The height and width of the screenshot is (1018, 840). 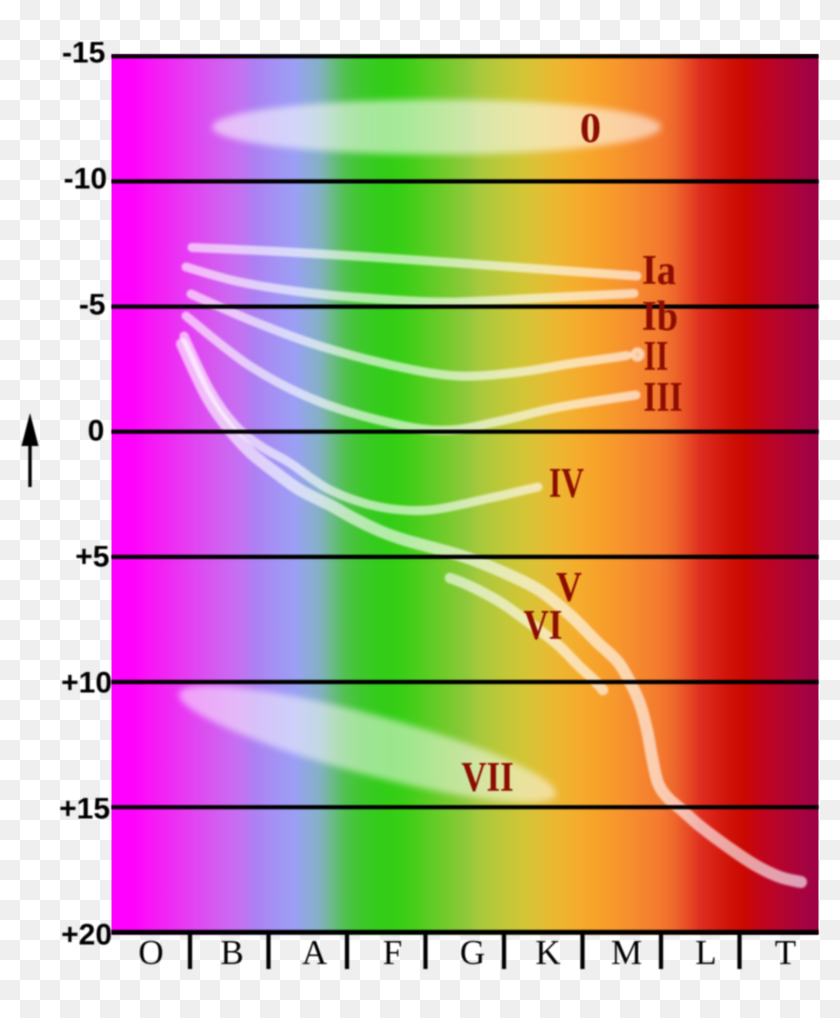 What do you see at coordinates (656, 357) in the screenshot?
I see `svg-text: II` at bounding box center [656, 357].